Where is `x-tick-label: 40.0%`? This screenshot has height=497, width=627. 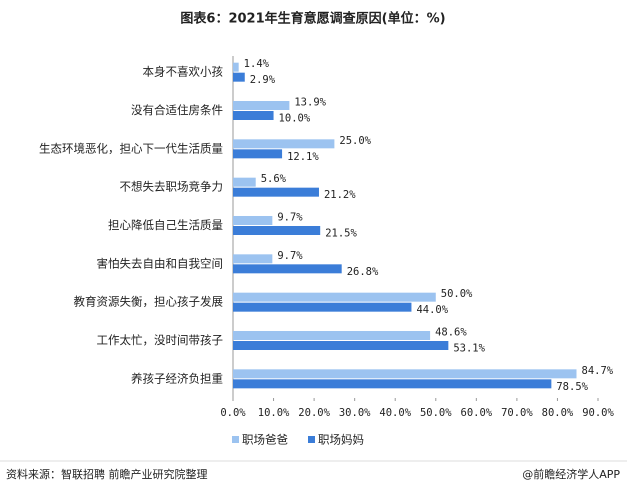
x-tick-label: 40.0% is located at coordinates (395, 413).